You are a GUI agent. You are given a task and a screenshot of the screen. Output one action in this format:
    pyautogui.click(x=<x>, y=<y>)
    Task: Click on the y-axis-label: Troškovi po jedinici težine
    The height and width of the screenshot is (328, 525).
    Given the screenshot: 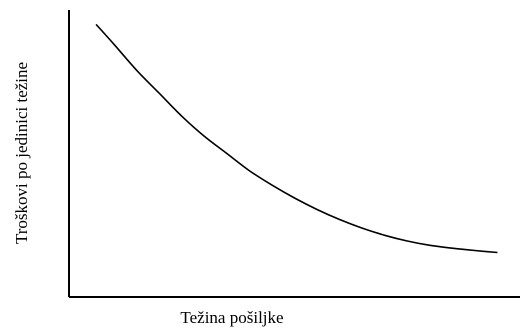 What is the action you would take?
    pyautogui.click(x=21, y=153)
    